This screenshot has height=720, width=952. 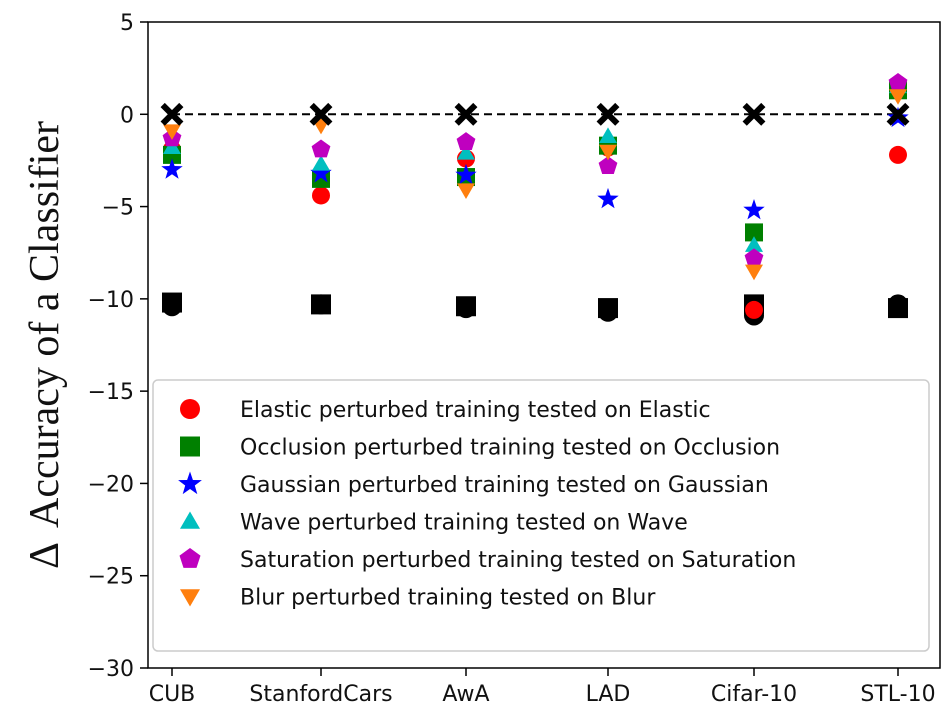 What do you see at coordinates (172, 168) in the screenshot?
I see `point-star-CUB` at bounding box center [172, 168].